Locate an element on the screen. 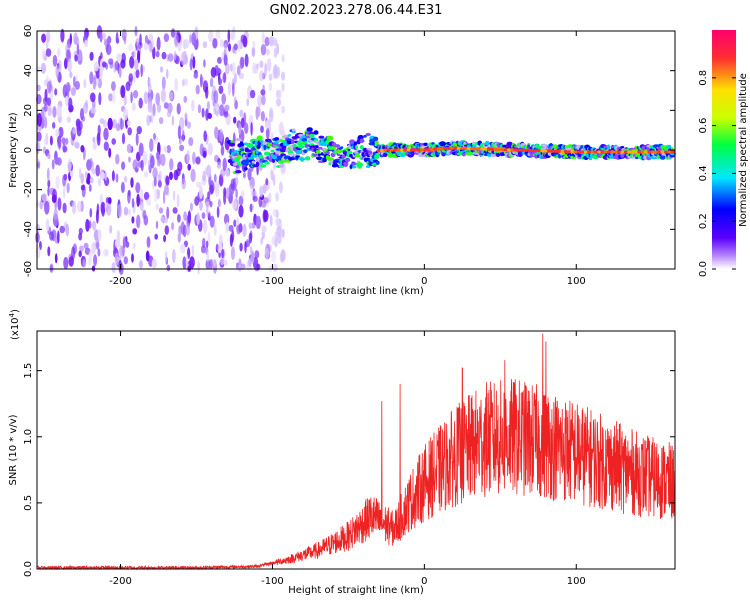  spectrogram-x-tick-label: -100 is located at coordinates (272, 281).